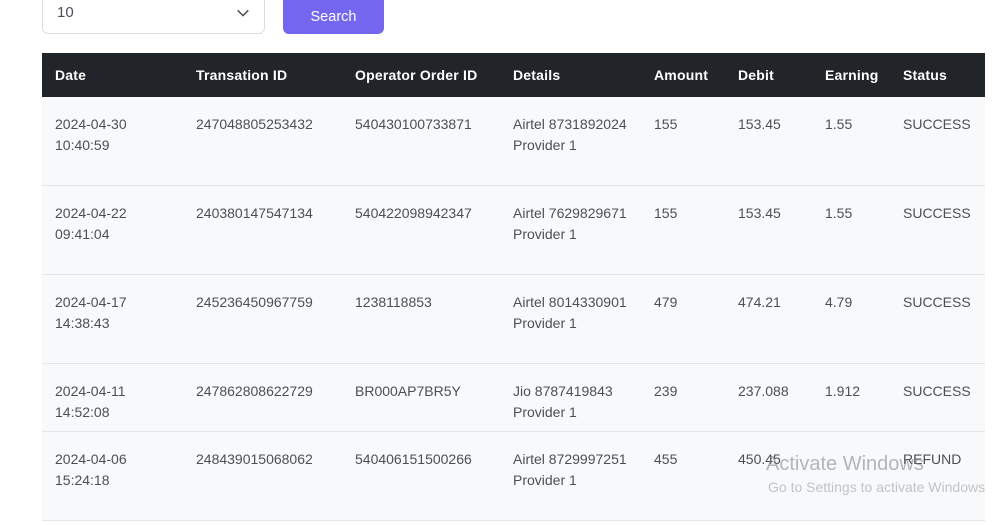 This screenshot has width=1002, height=525. Describe the element at coordinates (570, 397) in the screenshot. I see `cell-details: Jio 8787419843 Provider 1` at that location.